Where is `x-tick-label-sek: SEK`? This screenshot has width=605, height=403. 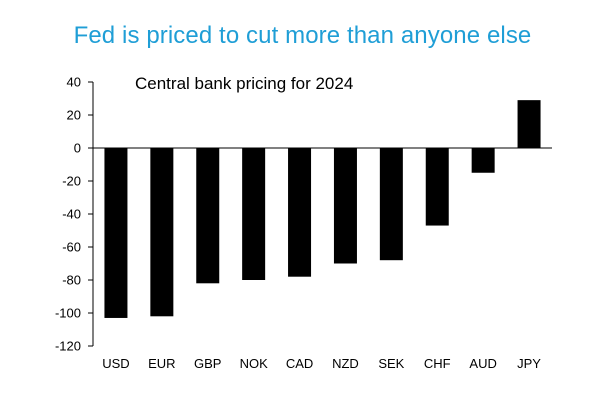 x-tick-label-sek: SEK is located at coordinates (391, 363).